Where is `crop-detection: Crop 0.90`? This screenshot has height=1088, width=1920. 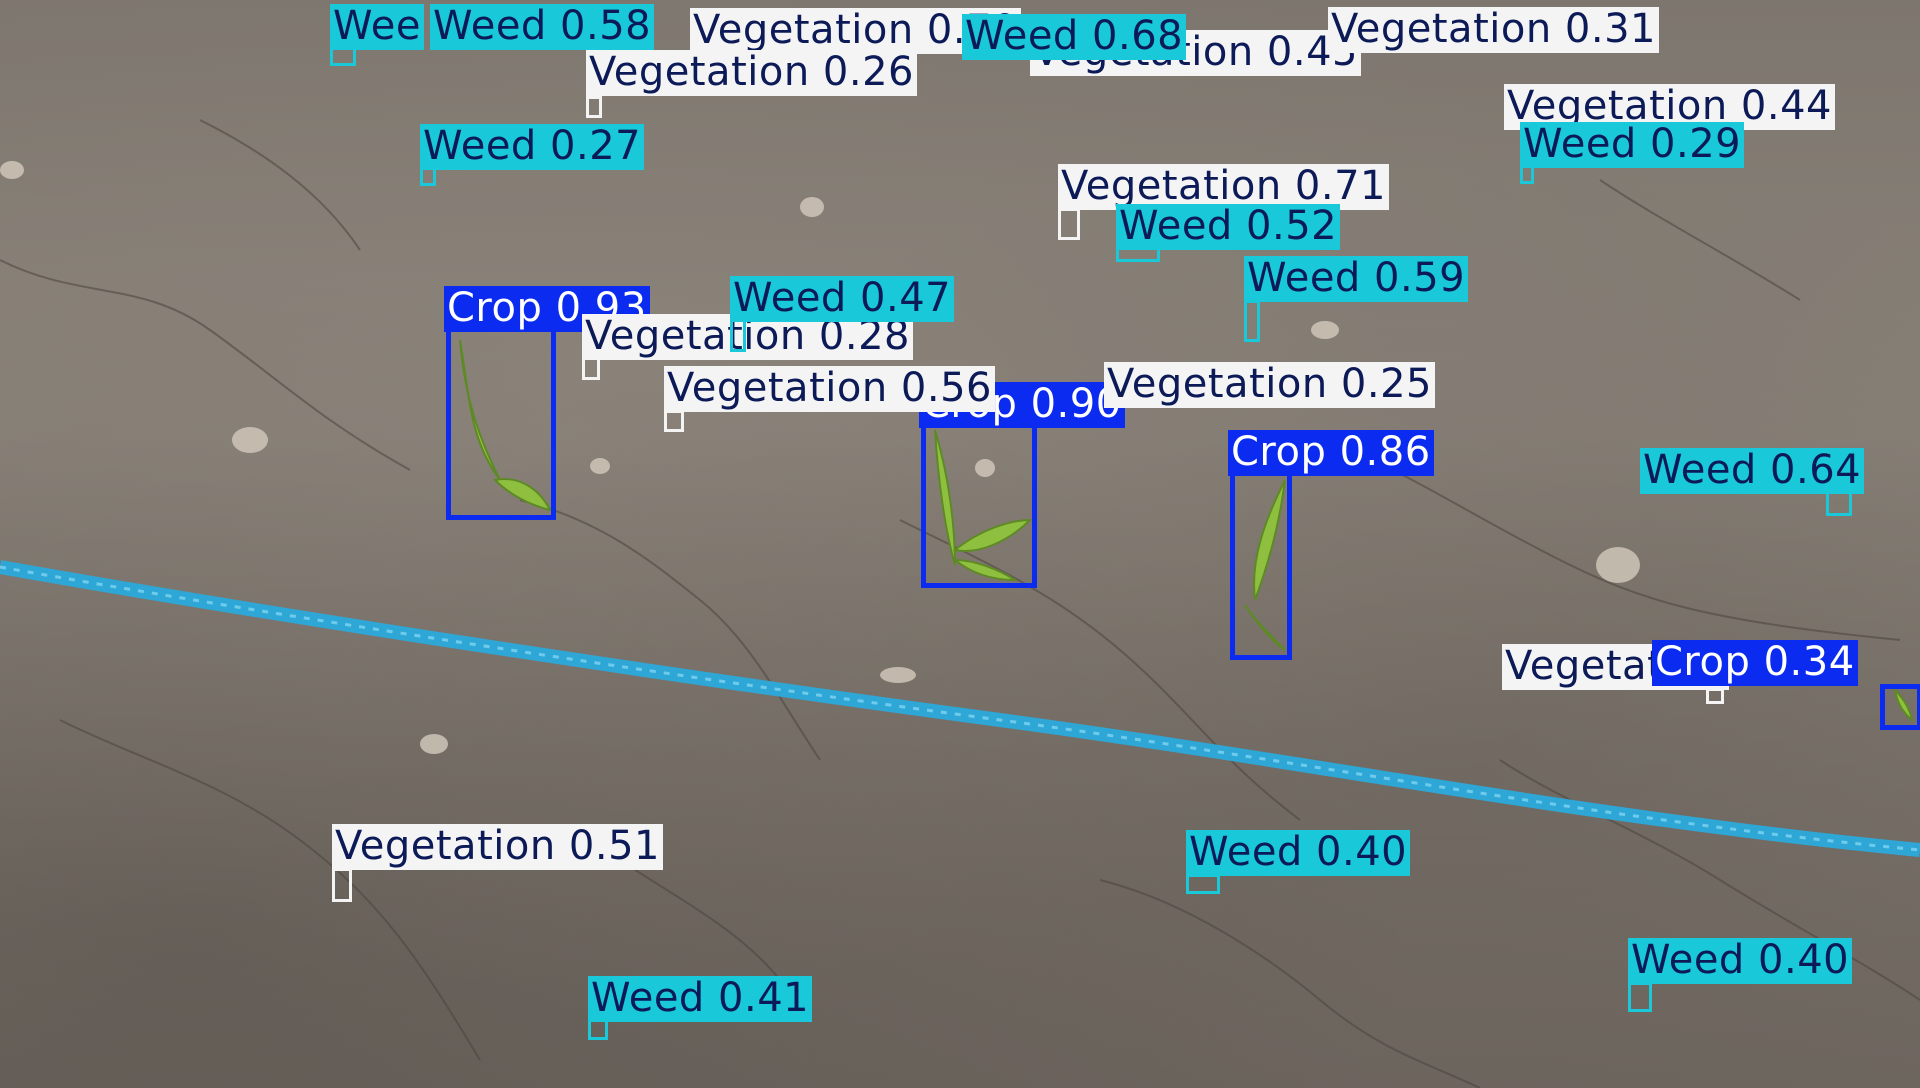 crop-detection: Crop 0.90 is located at coordinates (1022, 485).